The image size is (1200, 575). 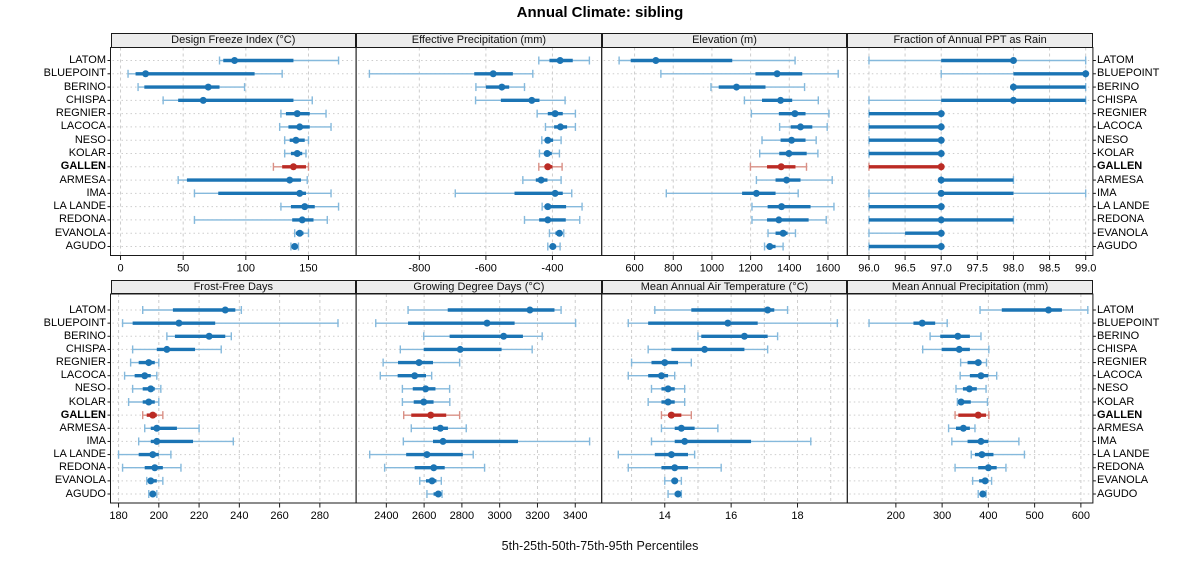 I want to click on site-label-right: NESO, so click(x=1113, y=139).